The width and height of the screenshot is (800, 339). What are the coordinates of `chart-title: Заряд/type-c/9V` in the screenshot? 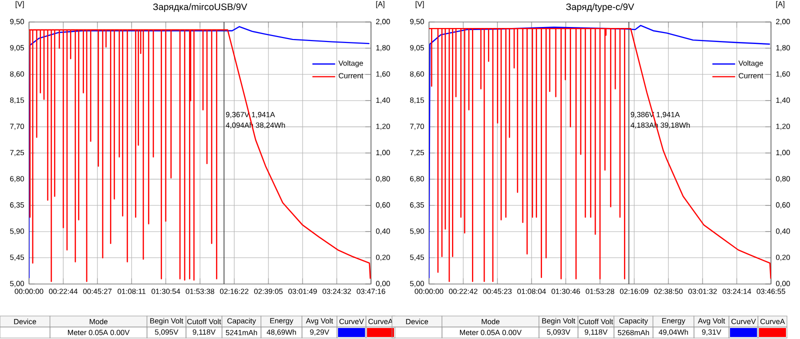 It's located at (600, 7).